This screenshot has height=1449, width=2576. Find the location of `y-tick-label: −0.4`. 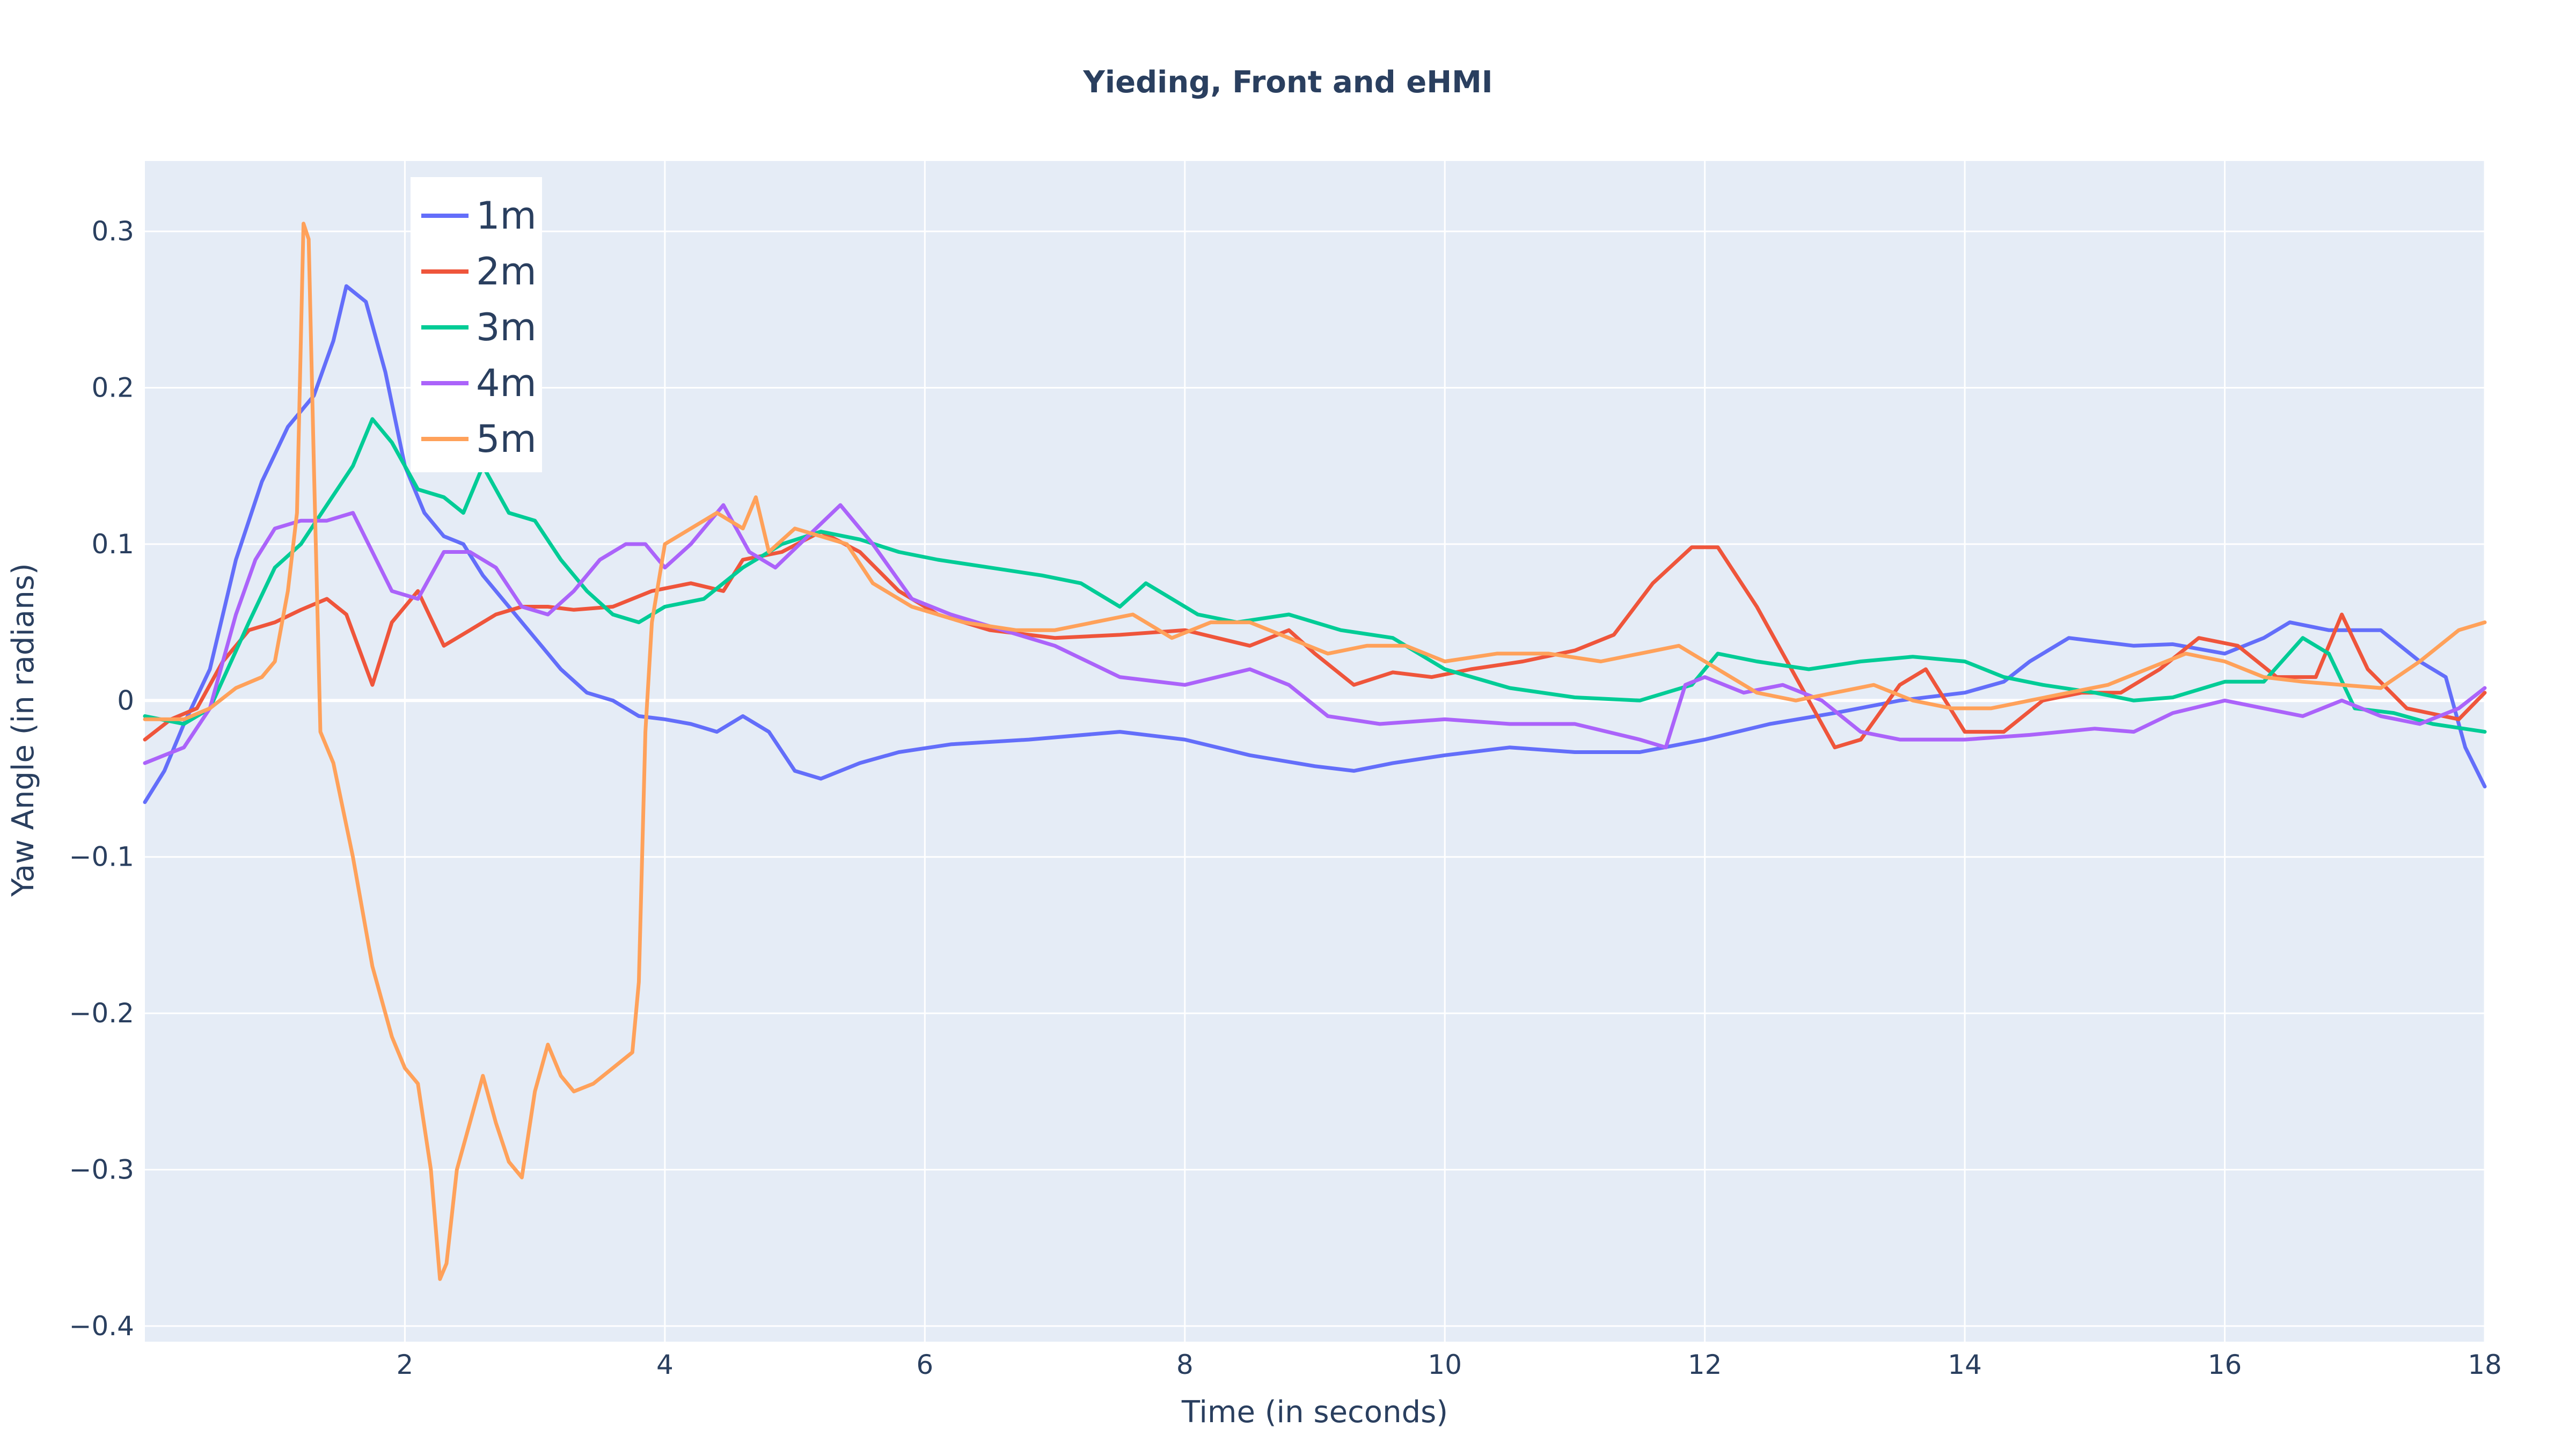

y-tick-label: −0.4 is located at coordinates (101, 1326).